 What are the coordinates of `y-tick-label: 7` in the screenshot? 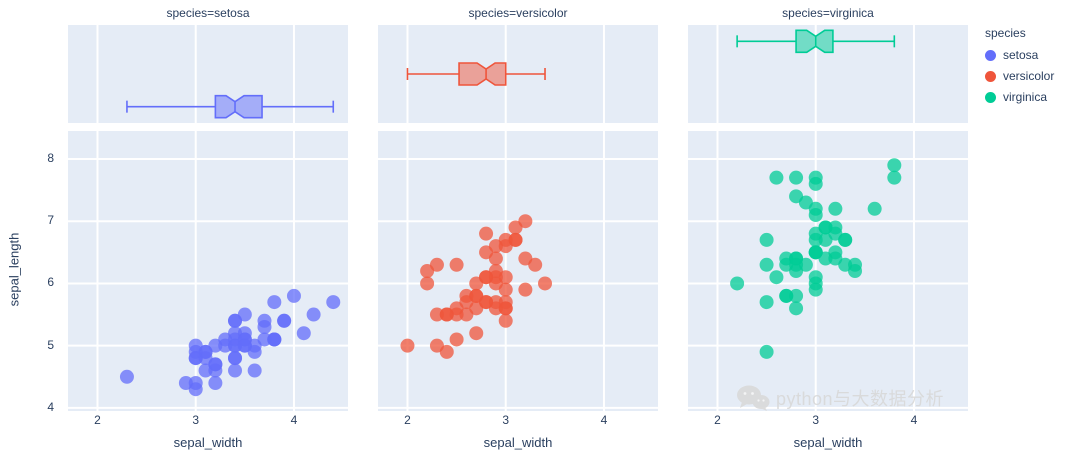 It's located at (50, 220).